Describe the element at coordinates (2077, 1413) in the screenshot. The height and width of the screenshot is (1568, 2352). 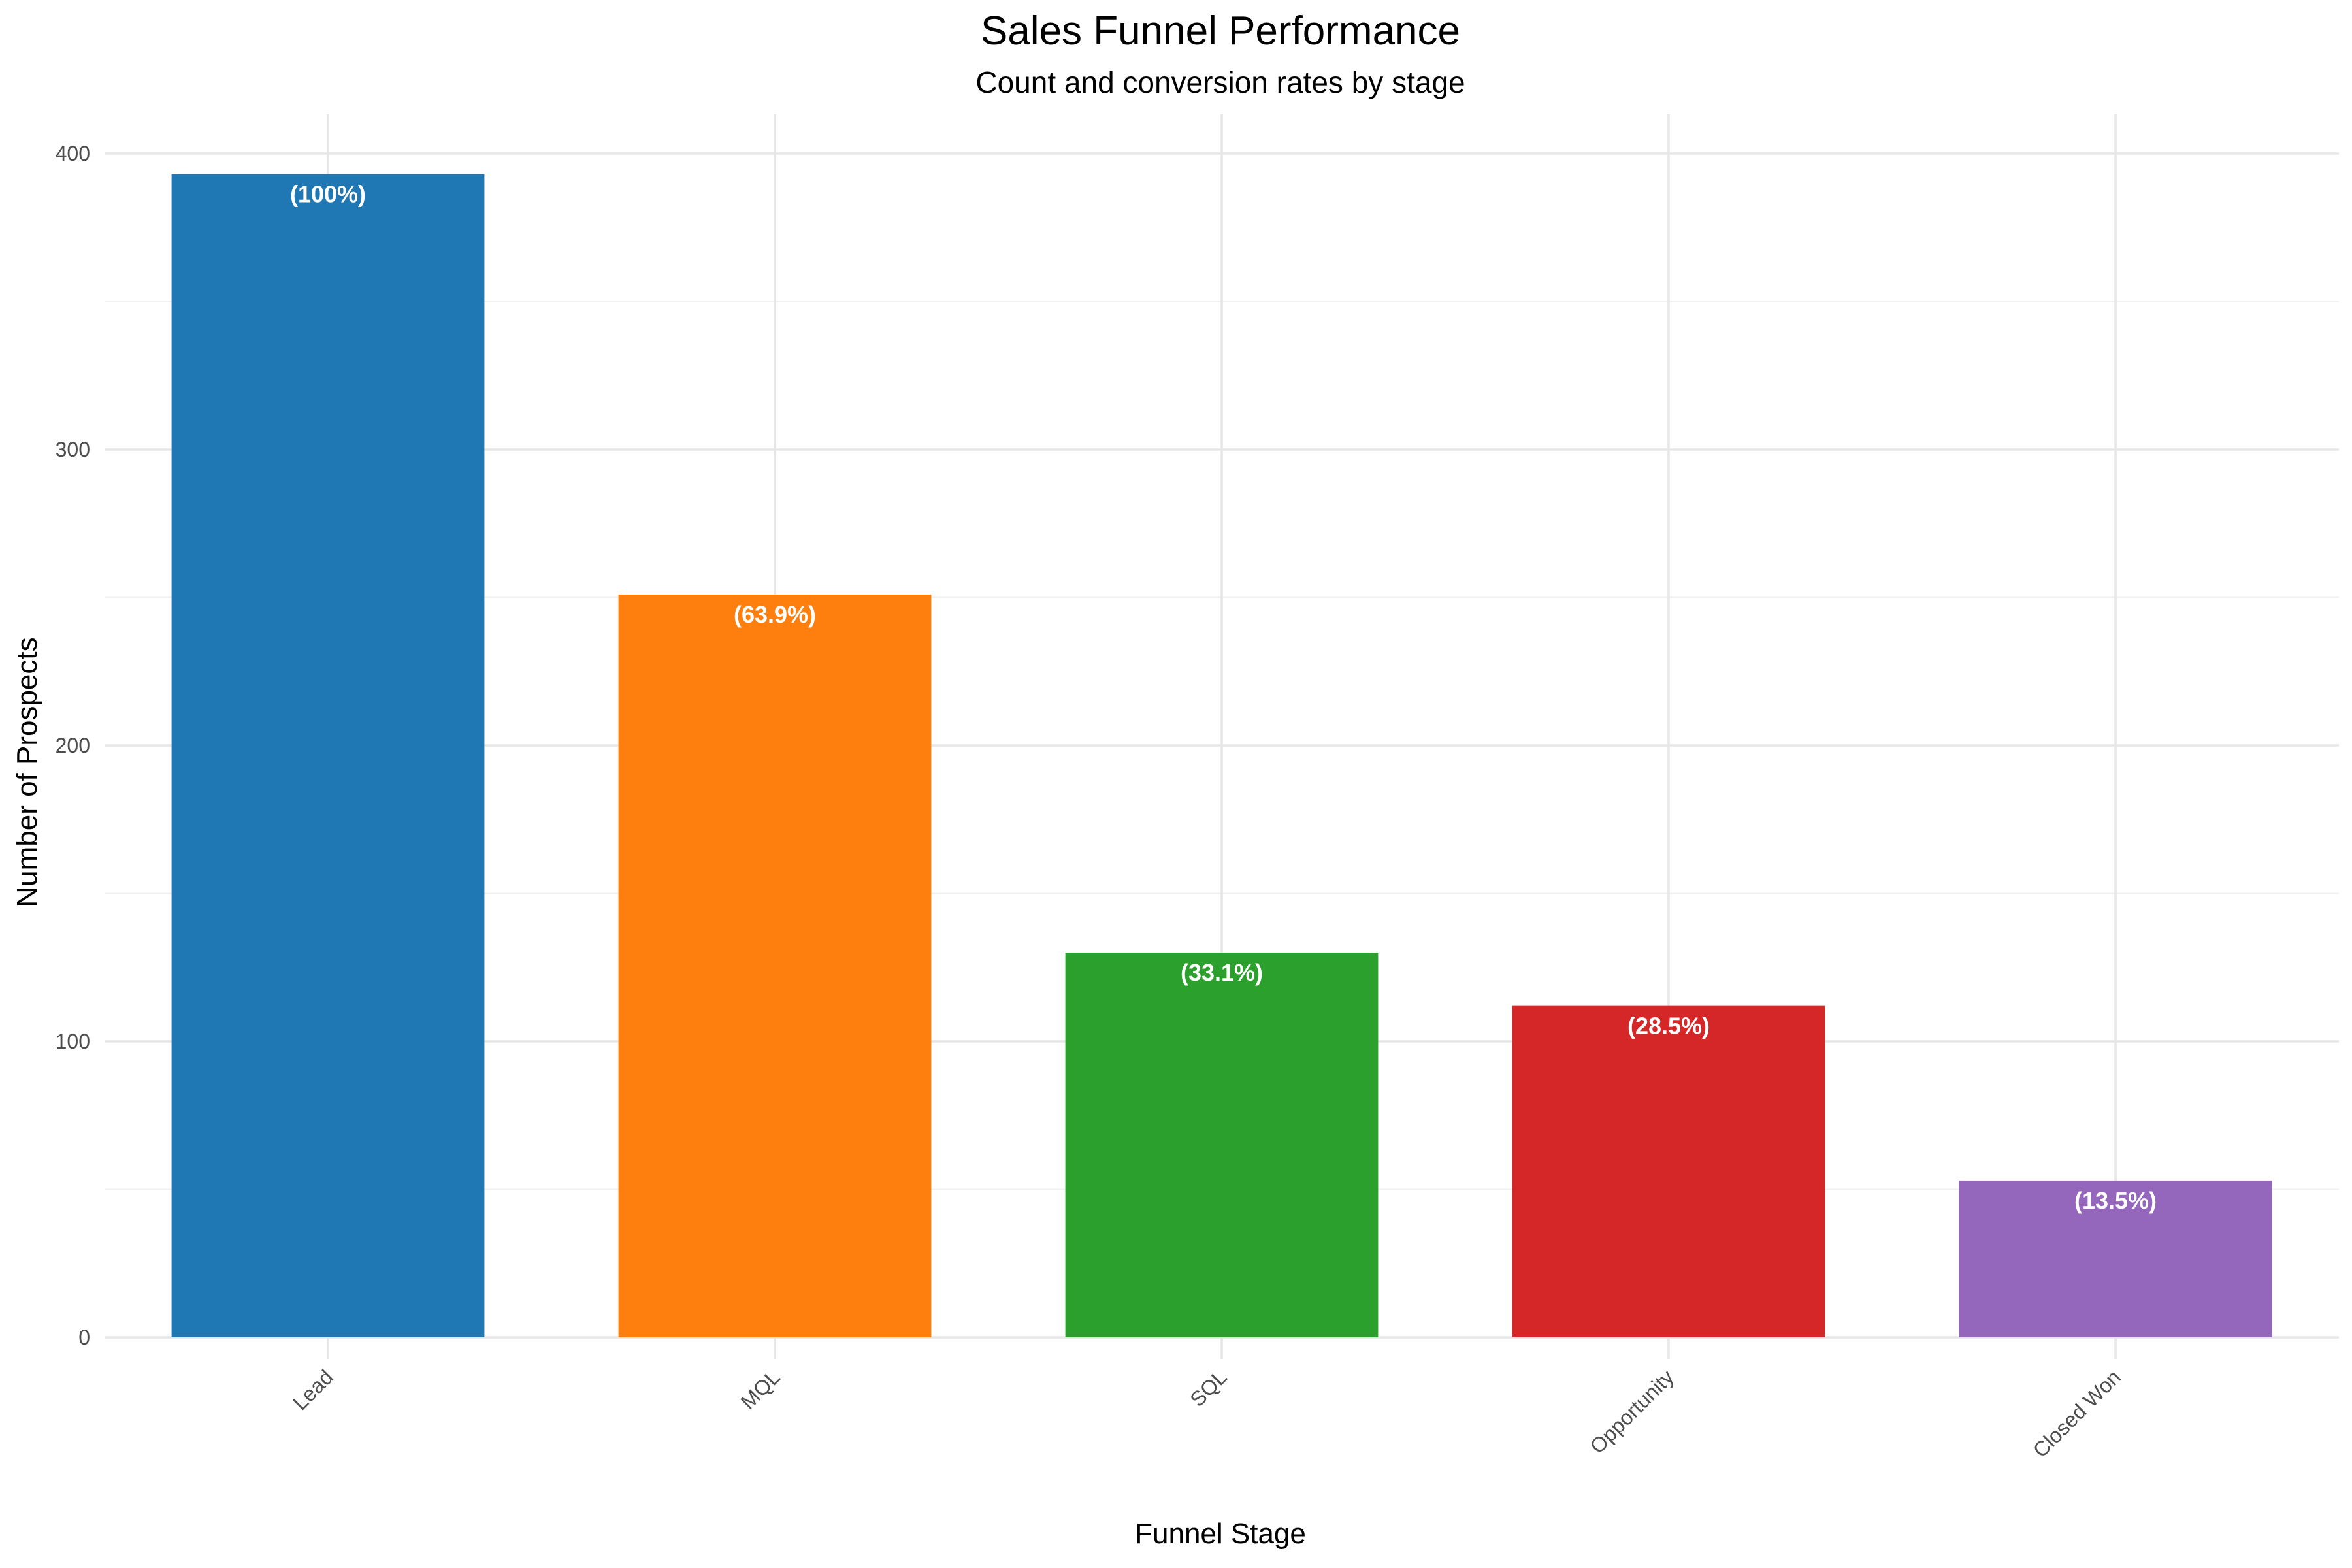
I see `x-tick-label: Closed Won` at that location.